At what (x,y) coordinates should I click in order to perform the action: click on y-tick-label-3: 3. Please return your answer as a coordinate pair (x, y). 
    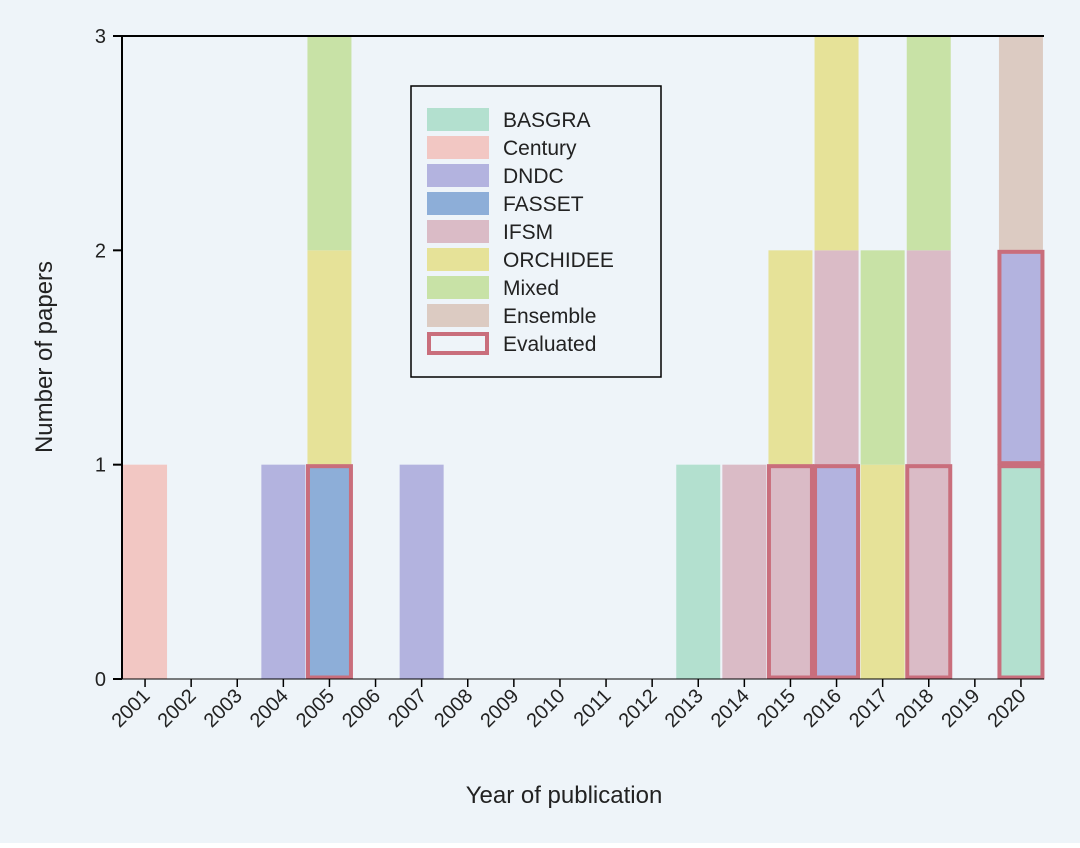
    Looking at the image, I should click on (100, 37).